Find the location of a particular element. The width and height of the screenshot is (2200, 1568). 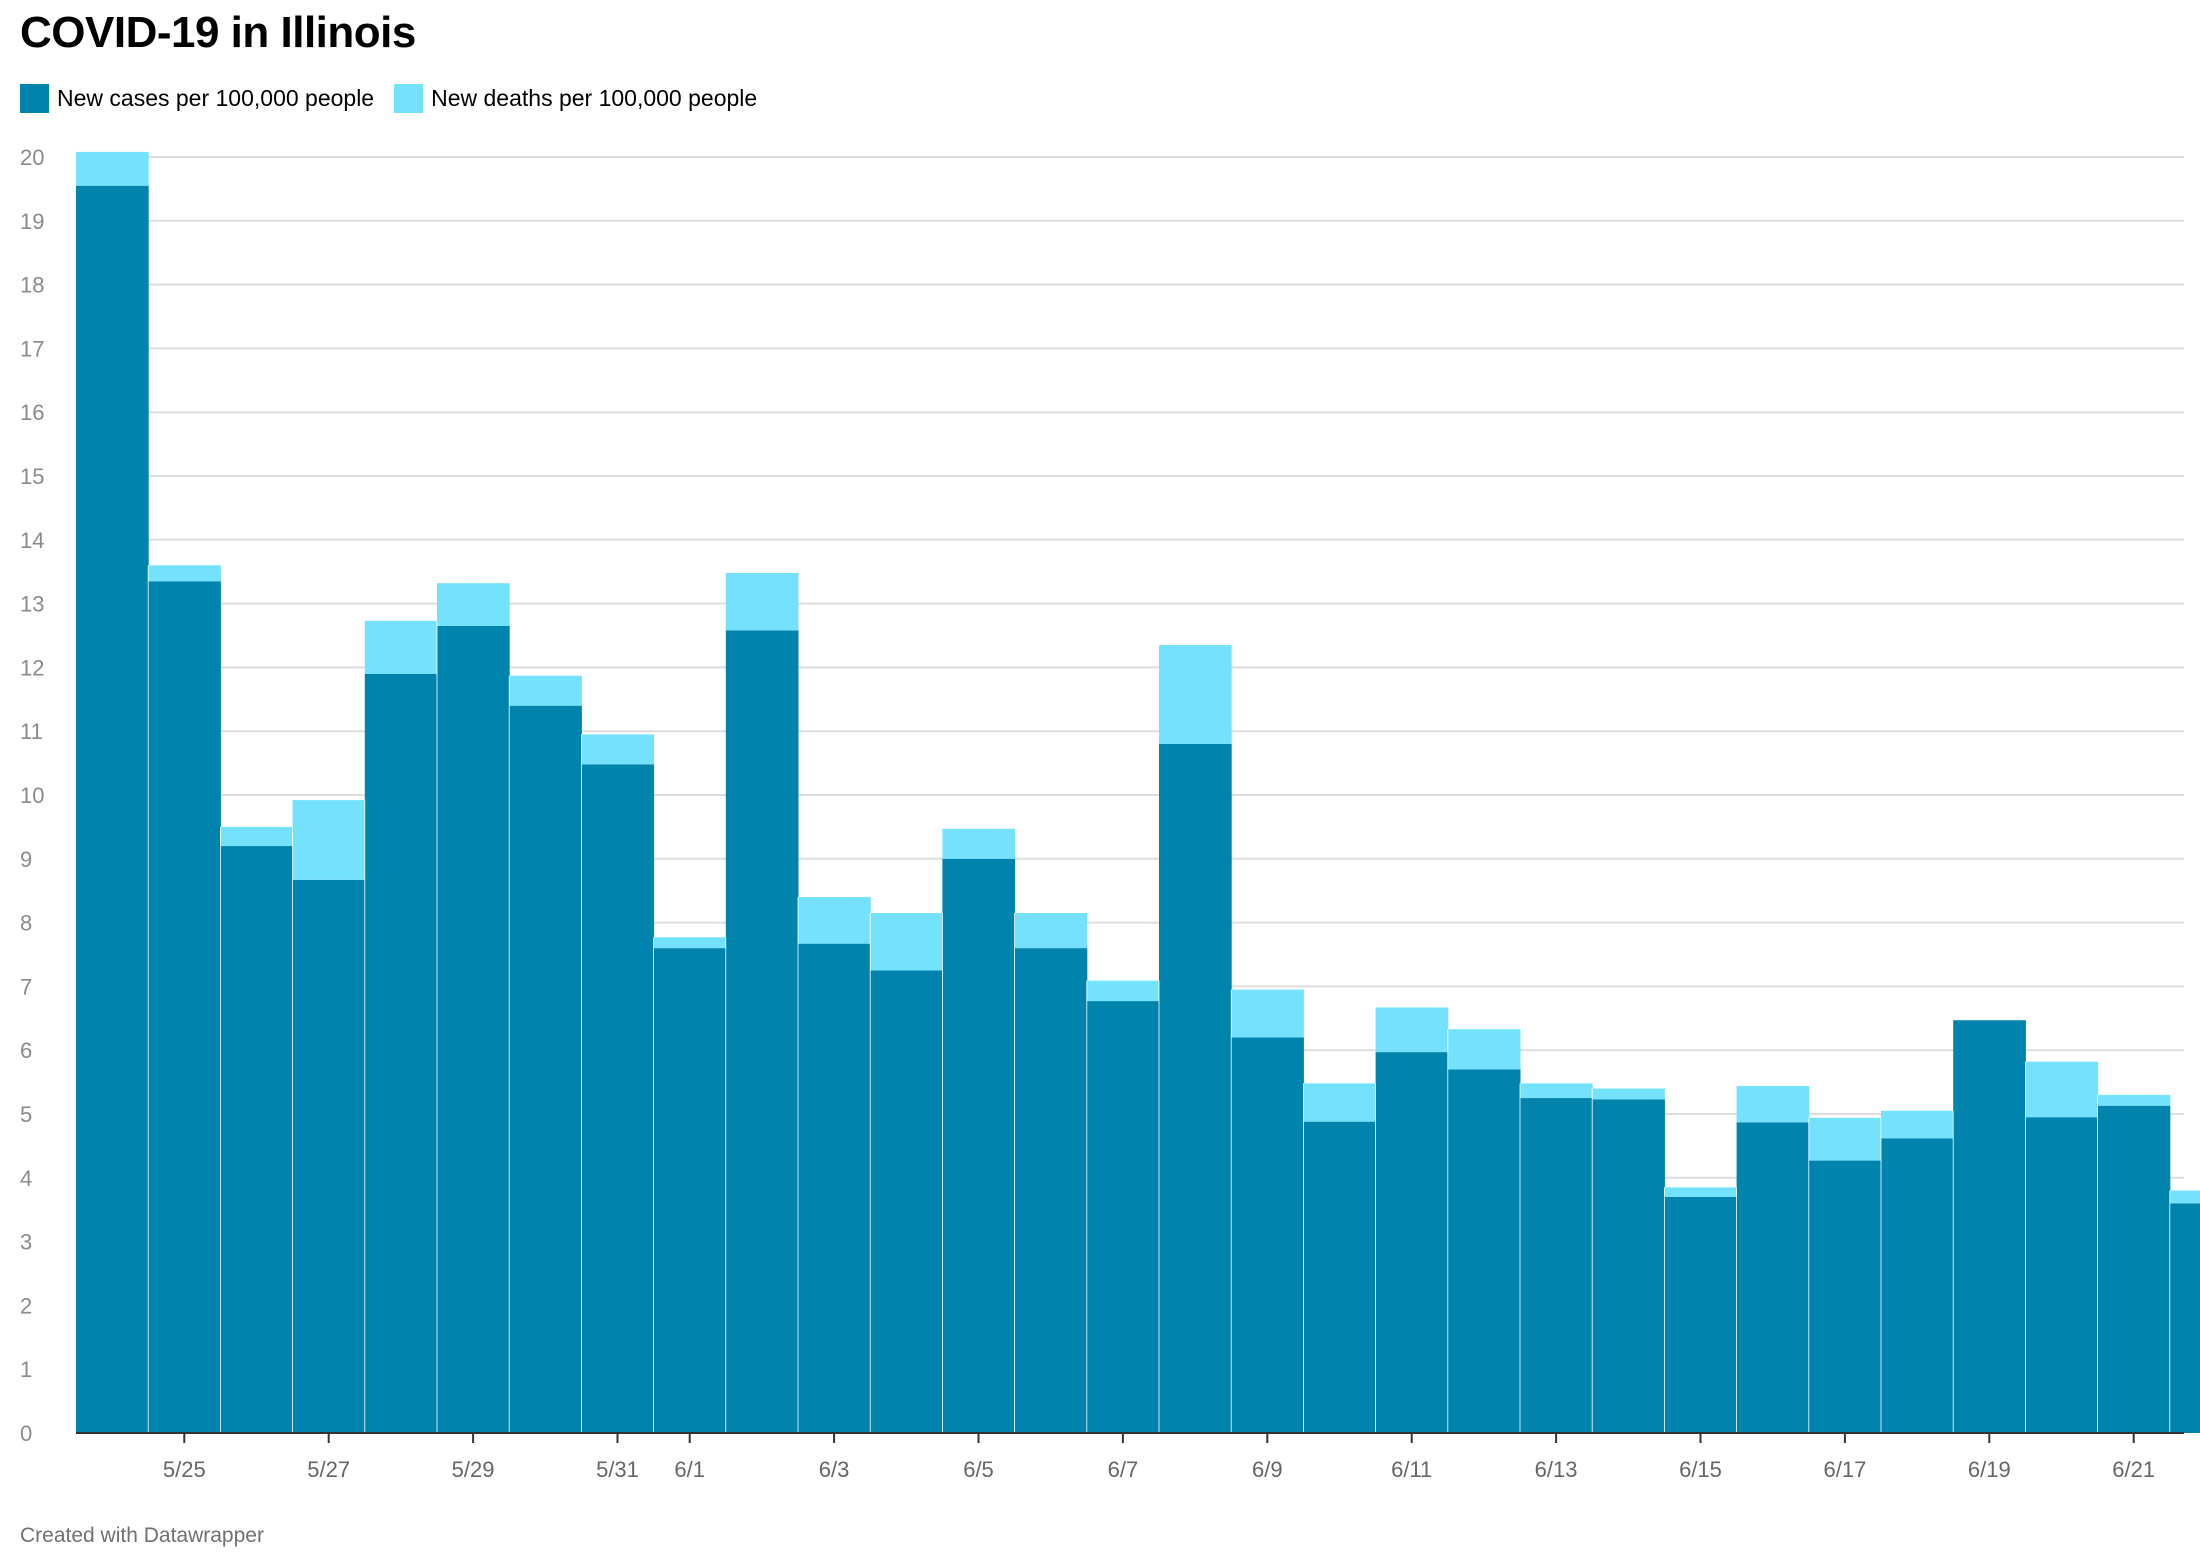

y-tick-label: 6 is located at coordinates (26, 1050).